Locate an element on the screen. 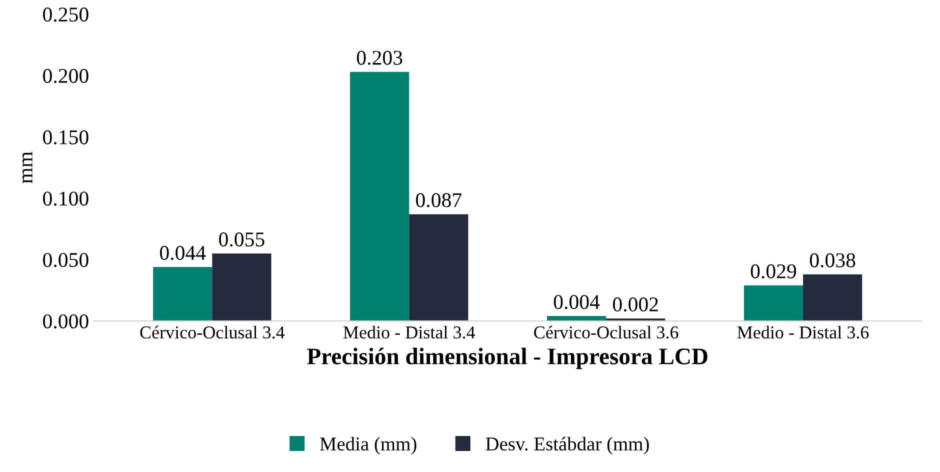  y-tick-label: 0.250 is located at coordinates (65, 15).